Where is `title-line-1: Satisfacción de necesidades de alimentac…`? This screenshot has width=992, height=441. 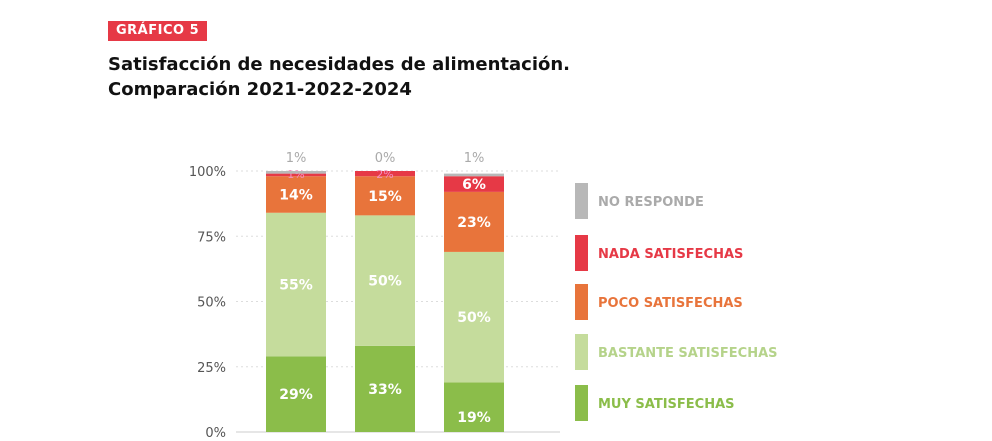
title-line-1: Satisfacción de necesidades de alimentac… is located at coordinates (339, 64).